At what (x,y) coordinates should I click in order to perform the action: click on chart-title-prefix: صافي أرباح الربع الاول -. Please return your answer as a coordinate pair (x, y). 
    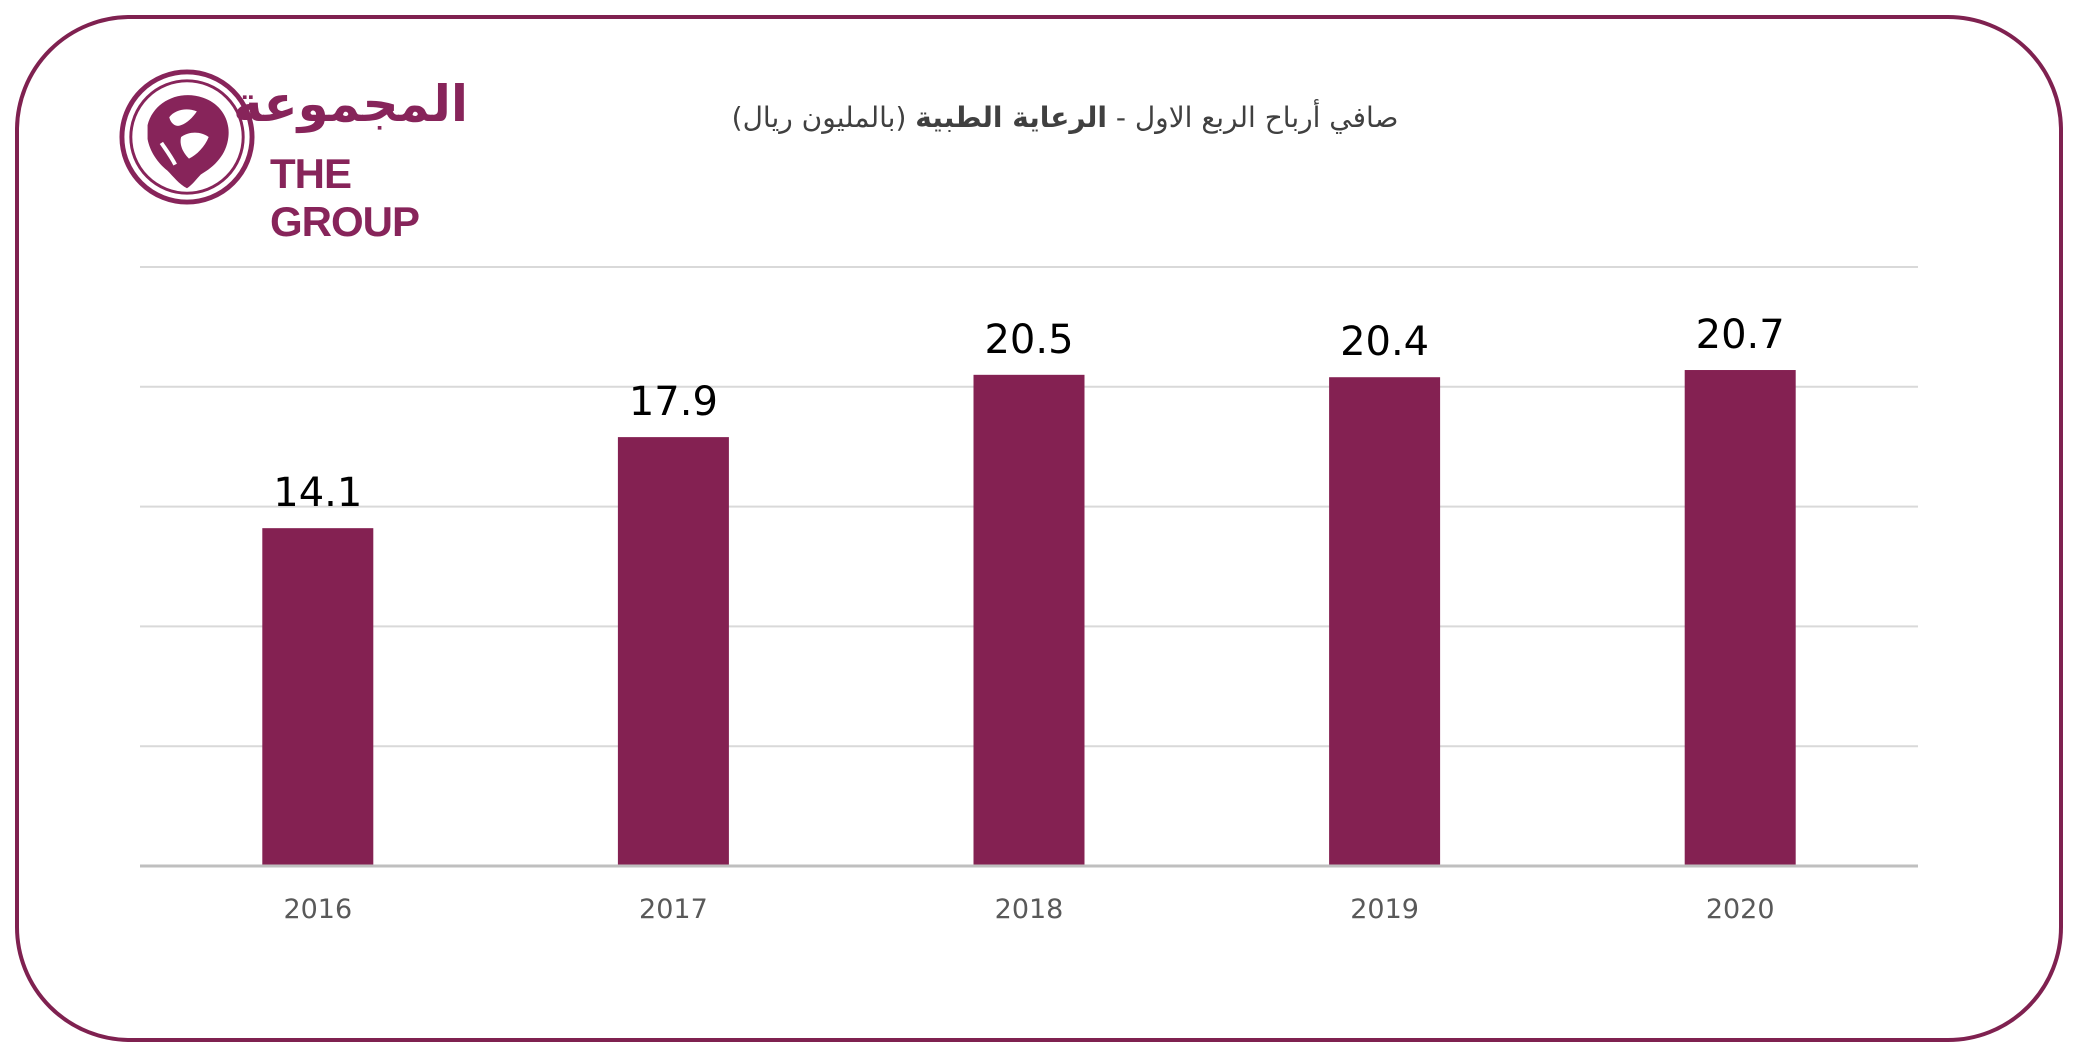
    Looking at the image, I should click on (1252, 117).